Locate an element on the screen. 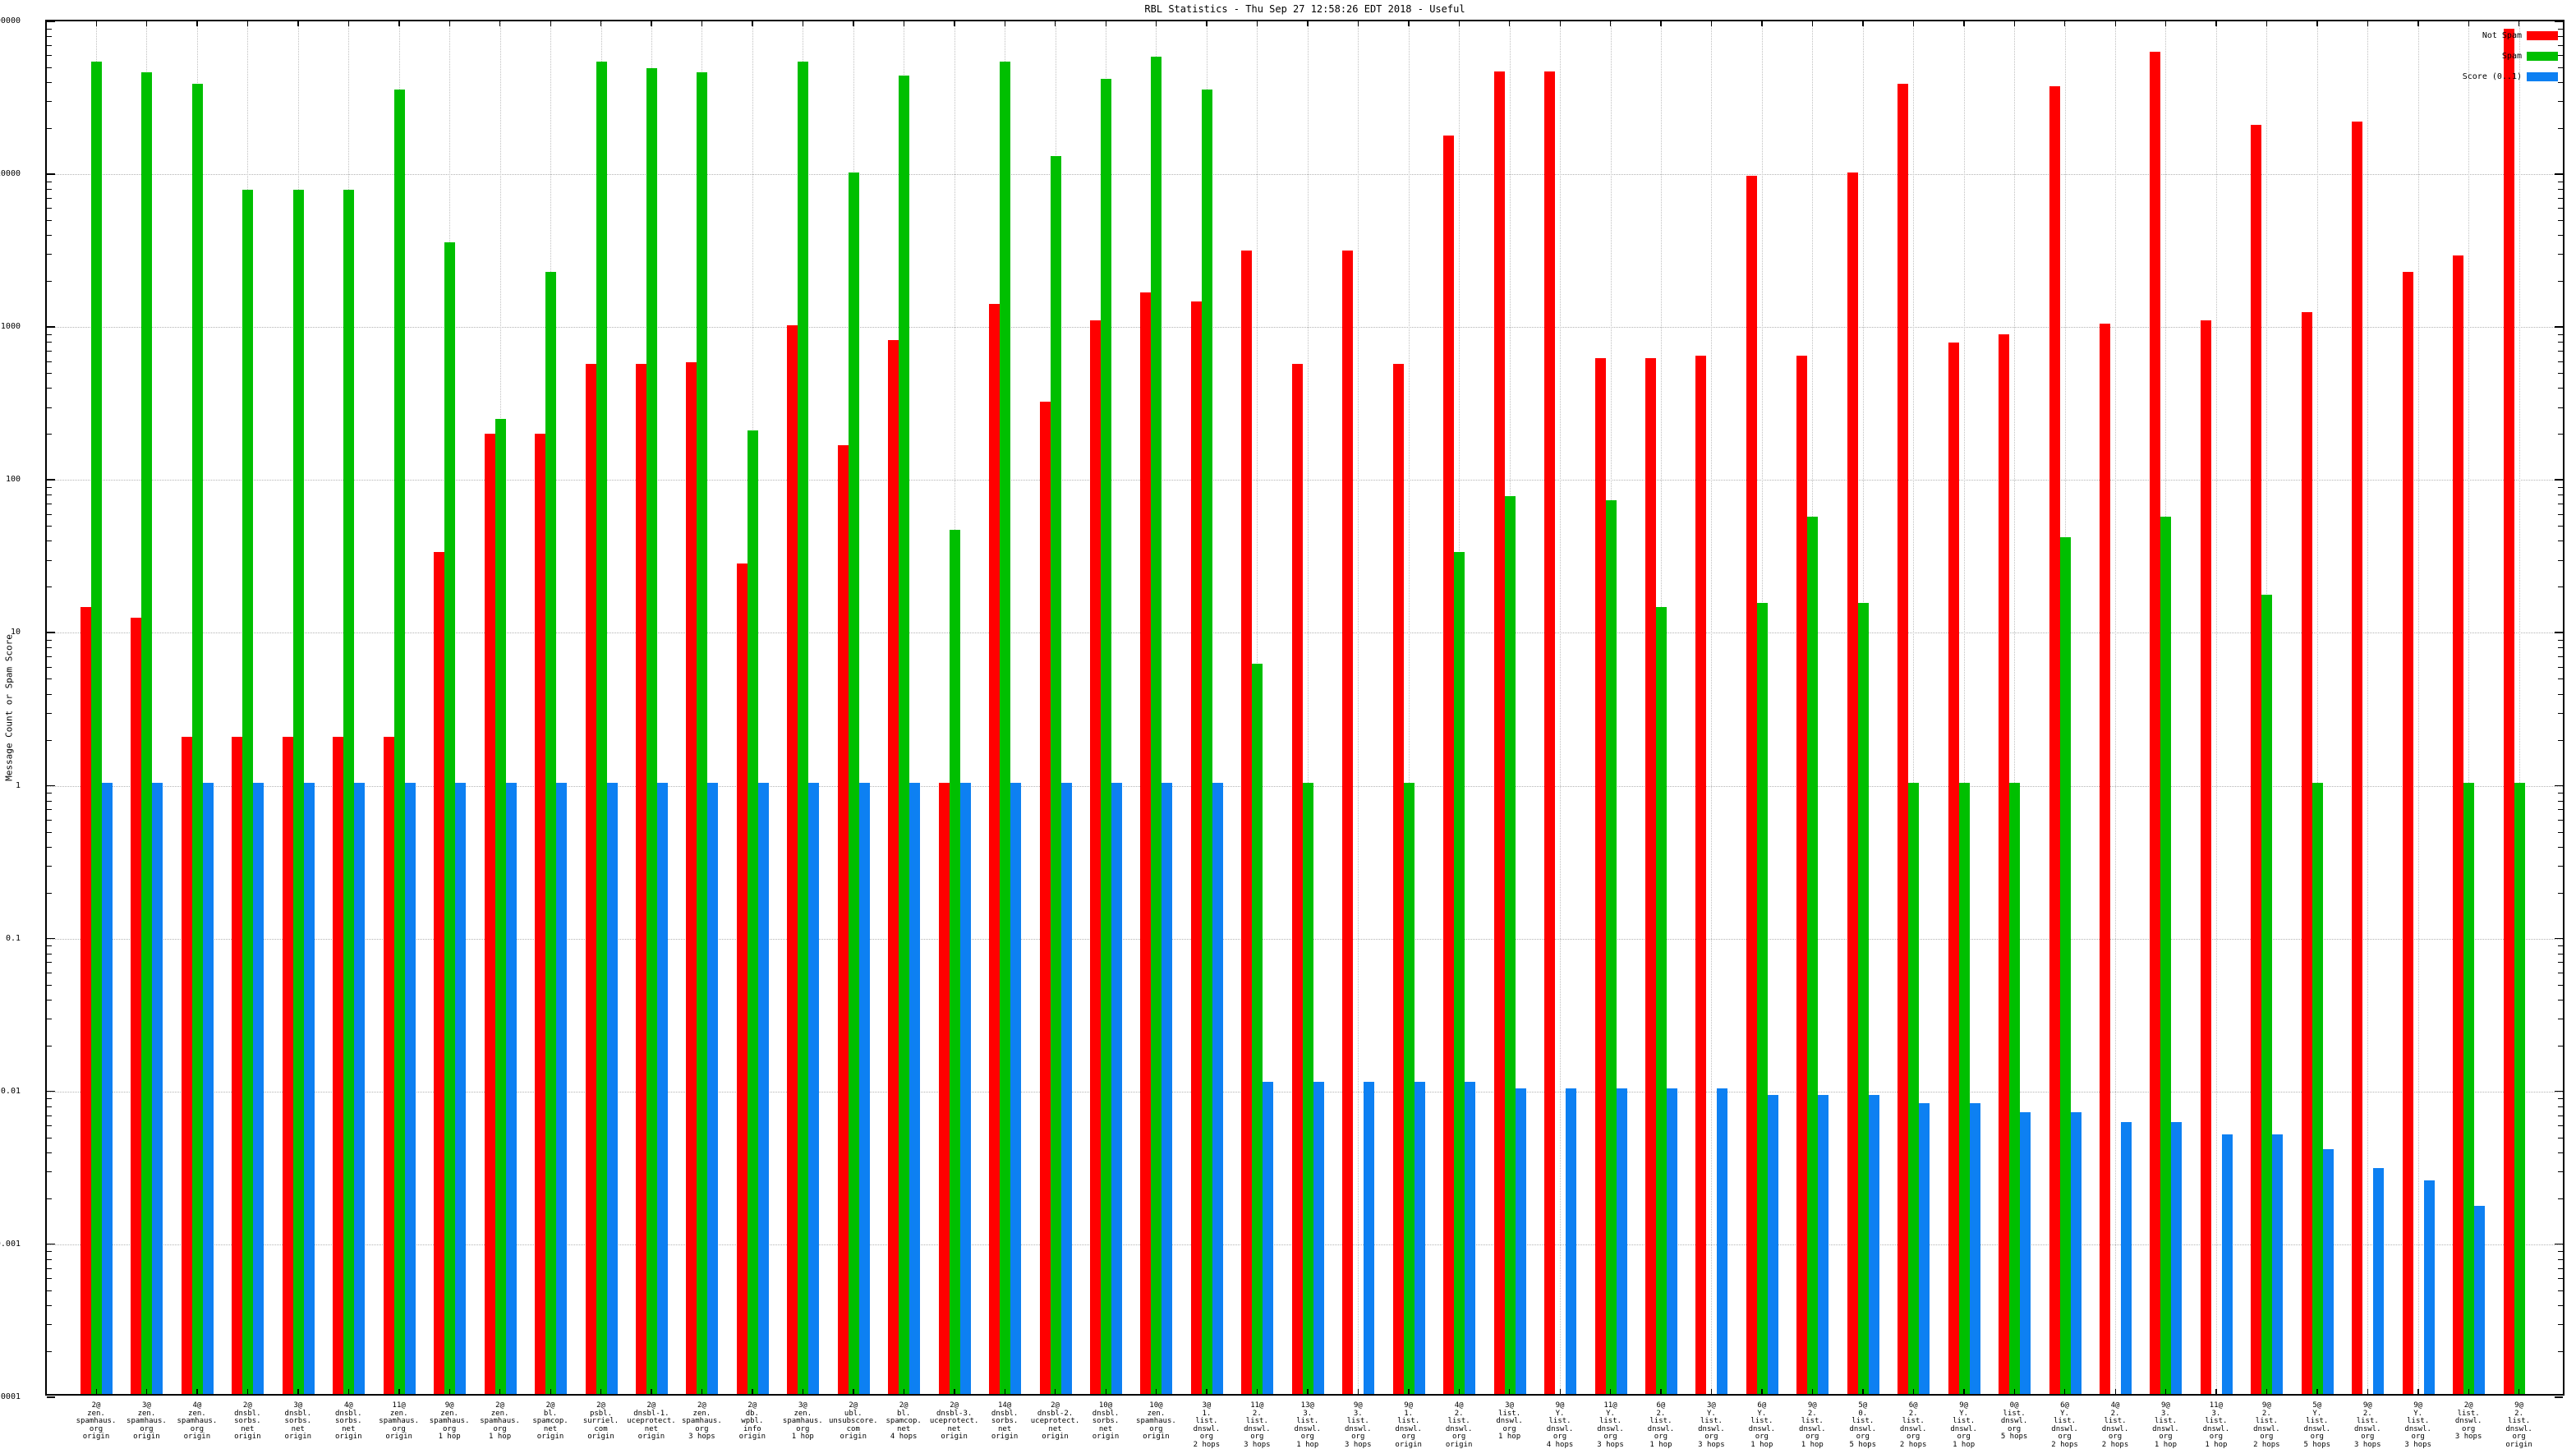 This screenshot has width=2576, height=1449. x-group-label: 4@ zen. spamhaus. org origin is located at coordinates (197, 1421).